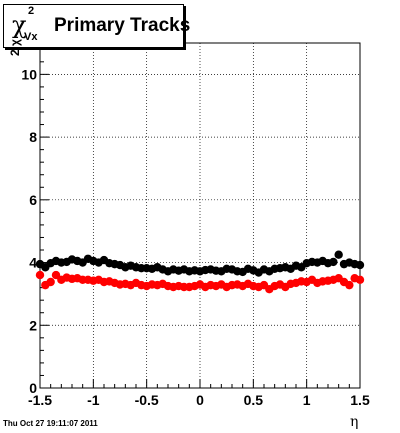 Image resolution: width=400 pixels, height=433 pixels. Describe the element at coordinates (19, 25) in the screenshot. I see `title-symbol: χ` at that location.